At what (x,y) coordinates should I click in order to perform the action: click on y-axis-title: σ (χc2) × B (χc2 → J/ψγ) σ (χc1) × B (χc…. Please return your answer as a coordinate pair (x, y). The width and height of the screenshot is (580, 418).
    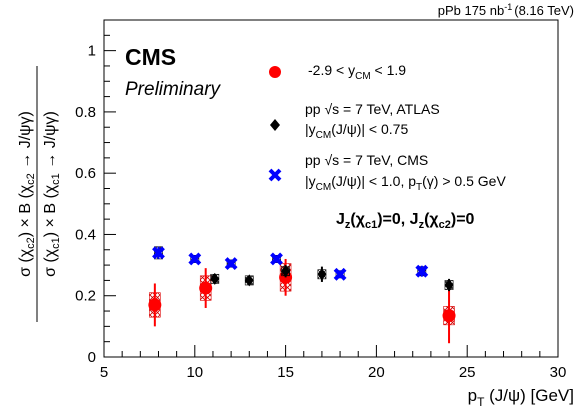
    Looking at the image, I should click on (39, 194).